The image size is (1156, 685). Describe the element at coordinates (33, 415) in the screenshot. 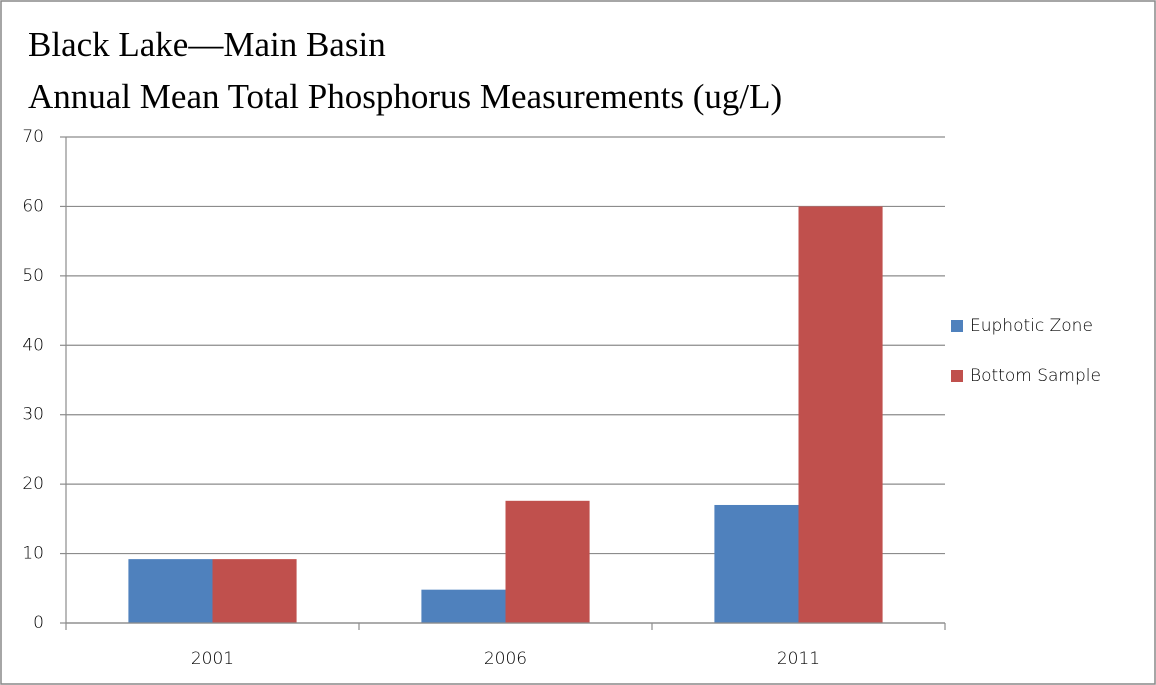

I see `y-tick-label: 30` at that location.